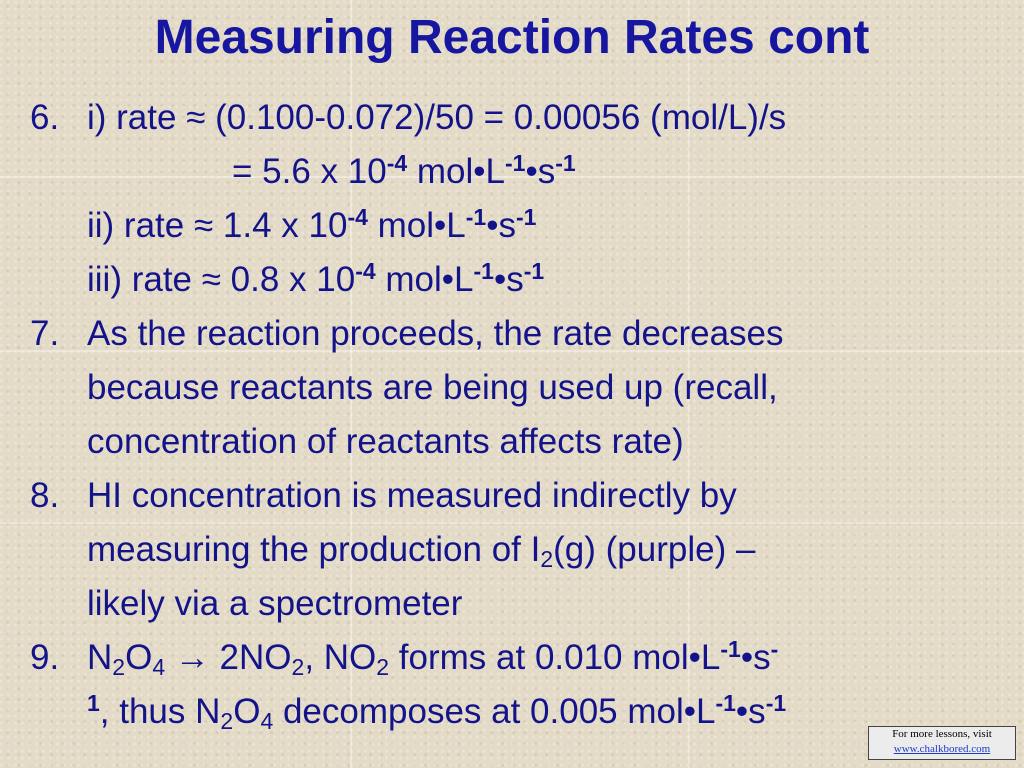  Describe the element at coordinates (942, 749) in the screenshot. I see `footer-link: www.chalkbored.com` at that location.